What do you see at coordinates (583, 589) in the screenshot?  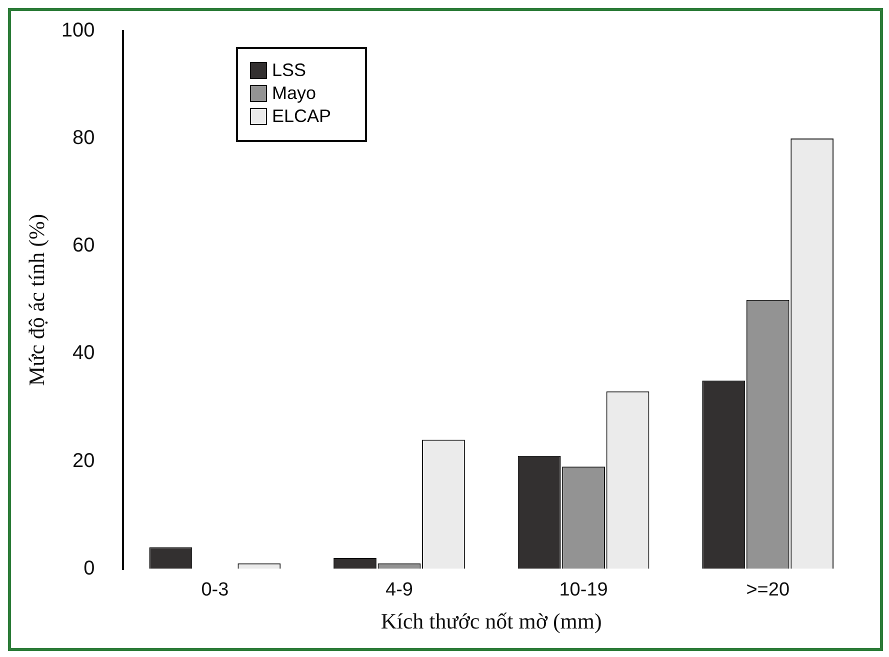 I see `x-tick-label: 10-19` at bounding box center [583, 589].